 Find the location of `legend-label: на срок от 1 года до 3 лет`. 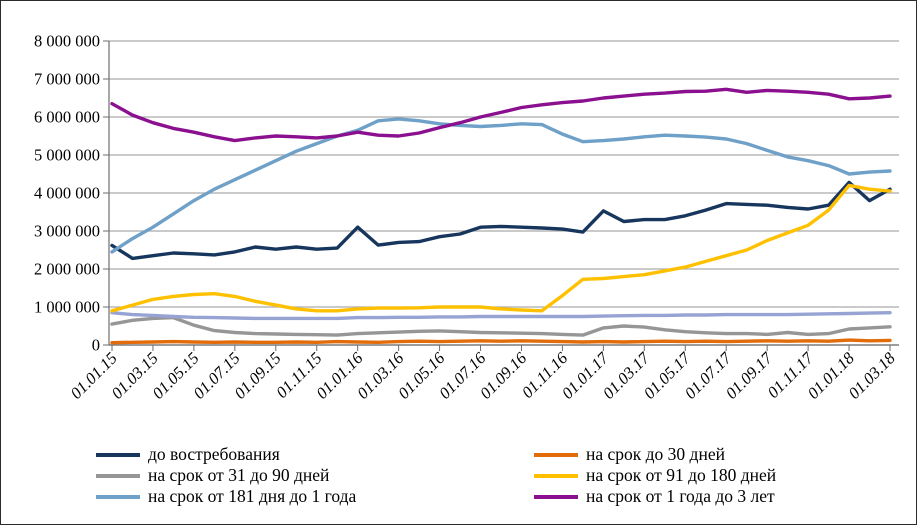

legend-label: на срок от 1 года до 3 лет is located at coordinates (680, 496).